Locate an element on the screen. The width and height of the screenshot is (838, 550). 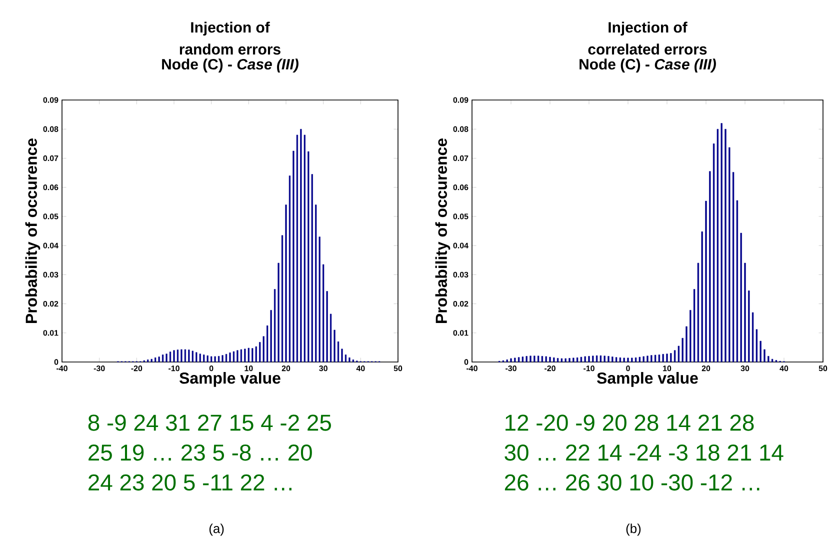
text: (a) is located at coordinates (216, 530).